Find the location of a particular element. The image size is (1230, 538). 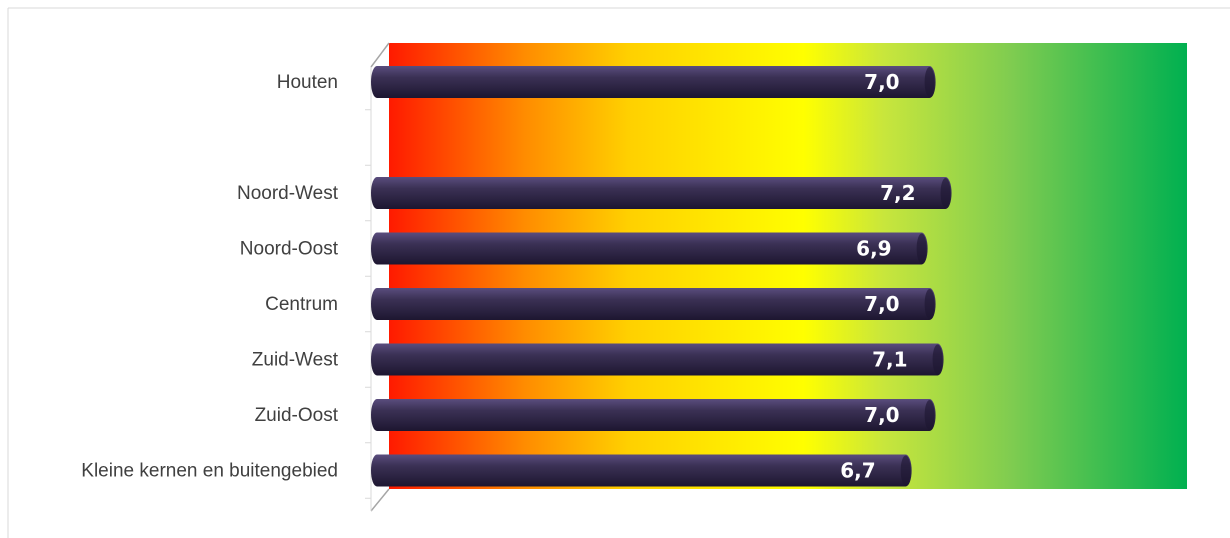

category-label: Kleine kernen en buitengebied is located at coordinates (209, 471).